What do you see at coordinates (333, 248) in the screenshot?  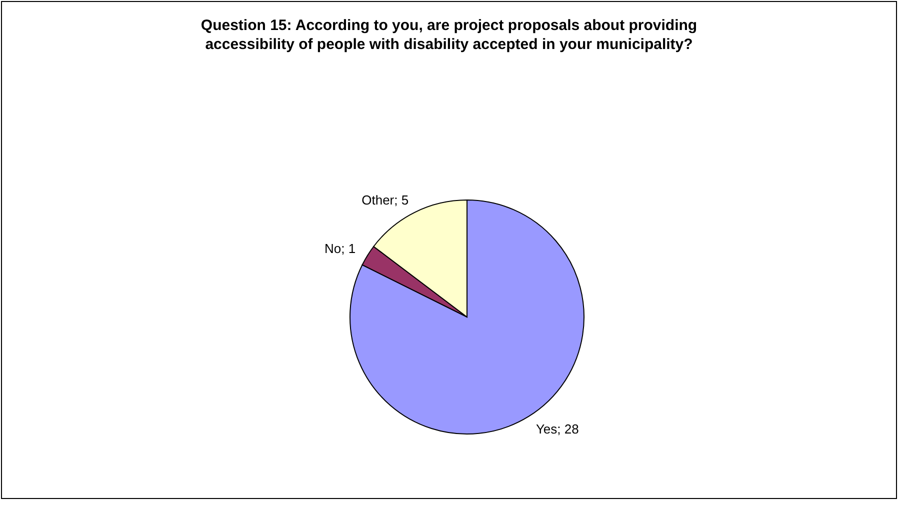 I see `slice-label: No` at bounding box center [333, 248].